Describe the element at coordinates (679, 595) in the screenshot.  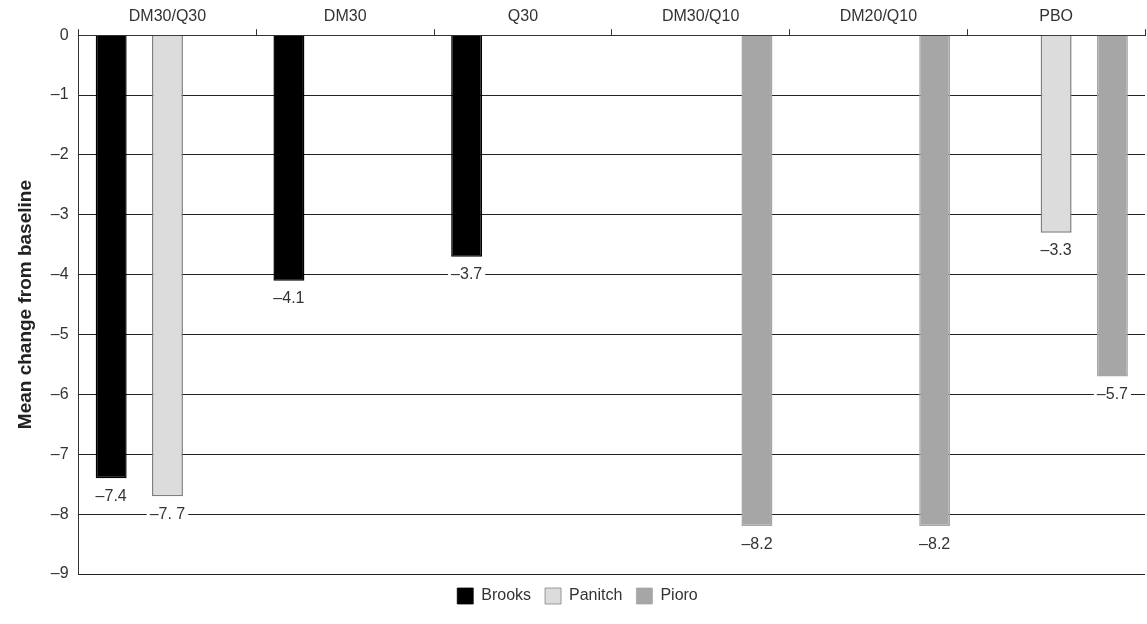
I see `legend-label: Pioro` at that location.